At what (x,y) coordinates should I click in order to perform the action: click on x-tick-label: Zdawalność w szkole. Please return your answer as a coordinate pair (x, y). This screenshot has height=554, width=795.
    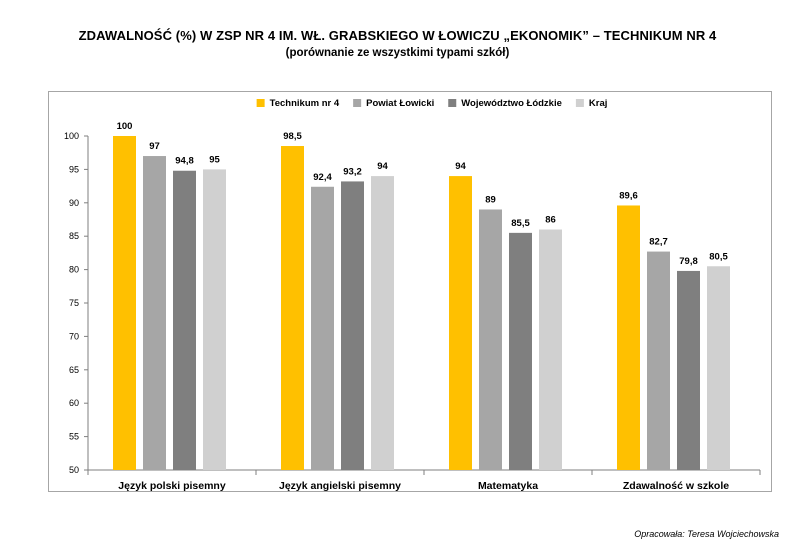
    Looking at the image, I should click on (676, 486).